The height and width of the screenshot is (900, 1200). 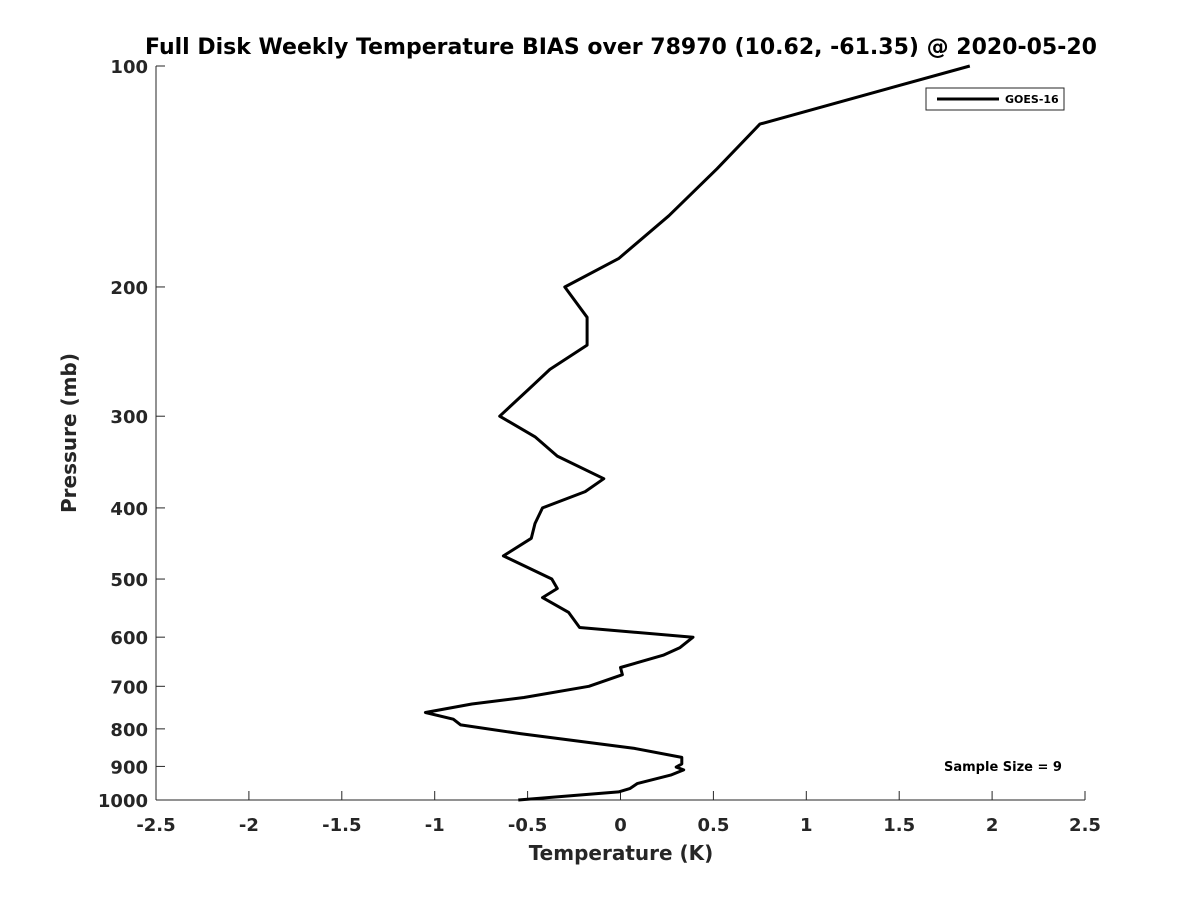 I want to click on legend-label-goes-16: GOES-16, so click(x=1032, y=99).